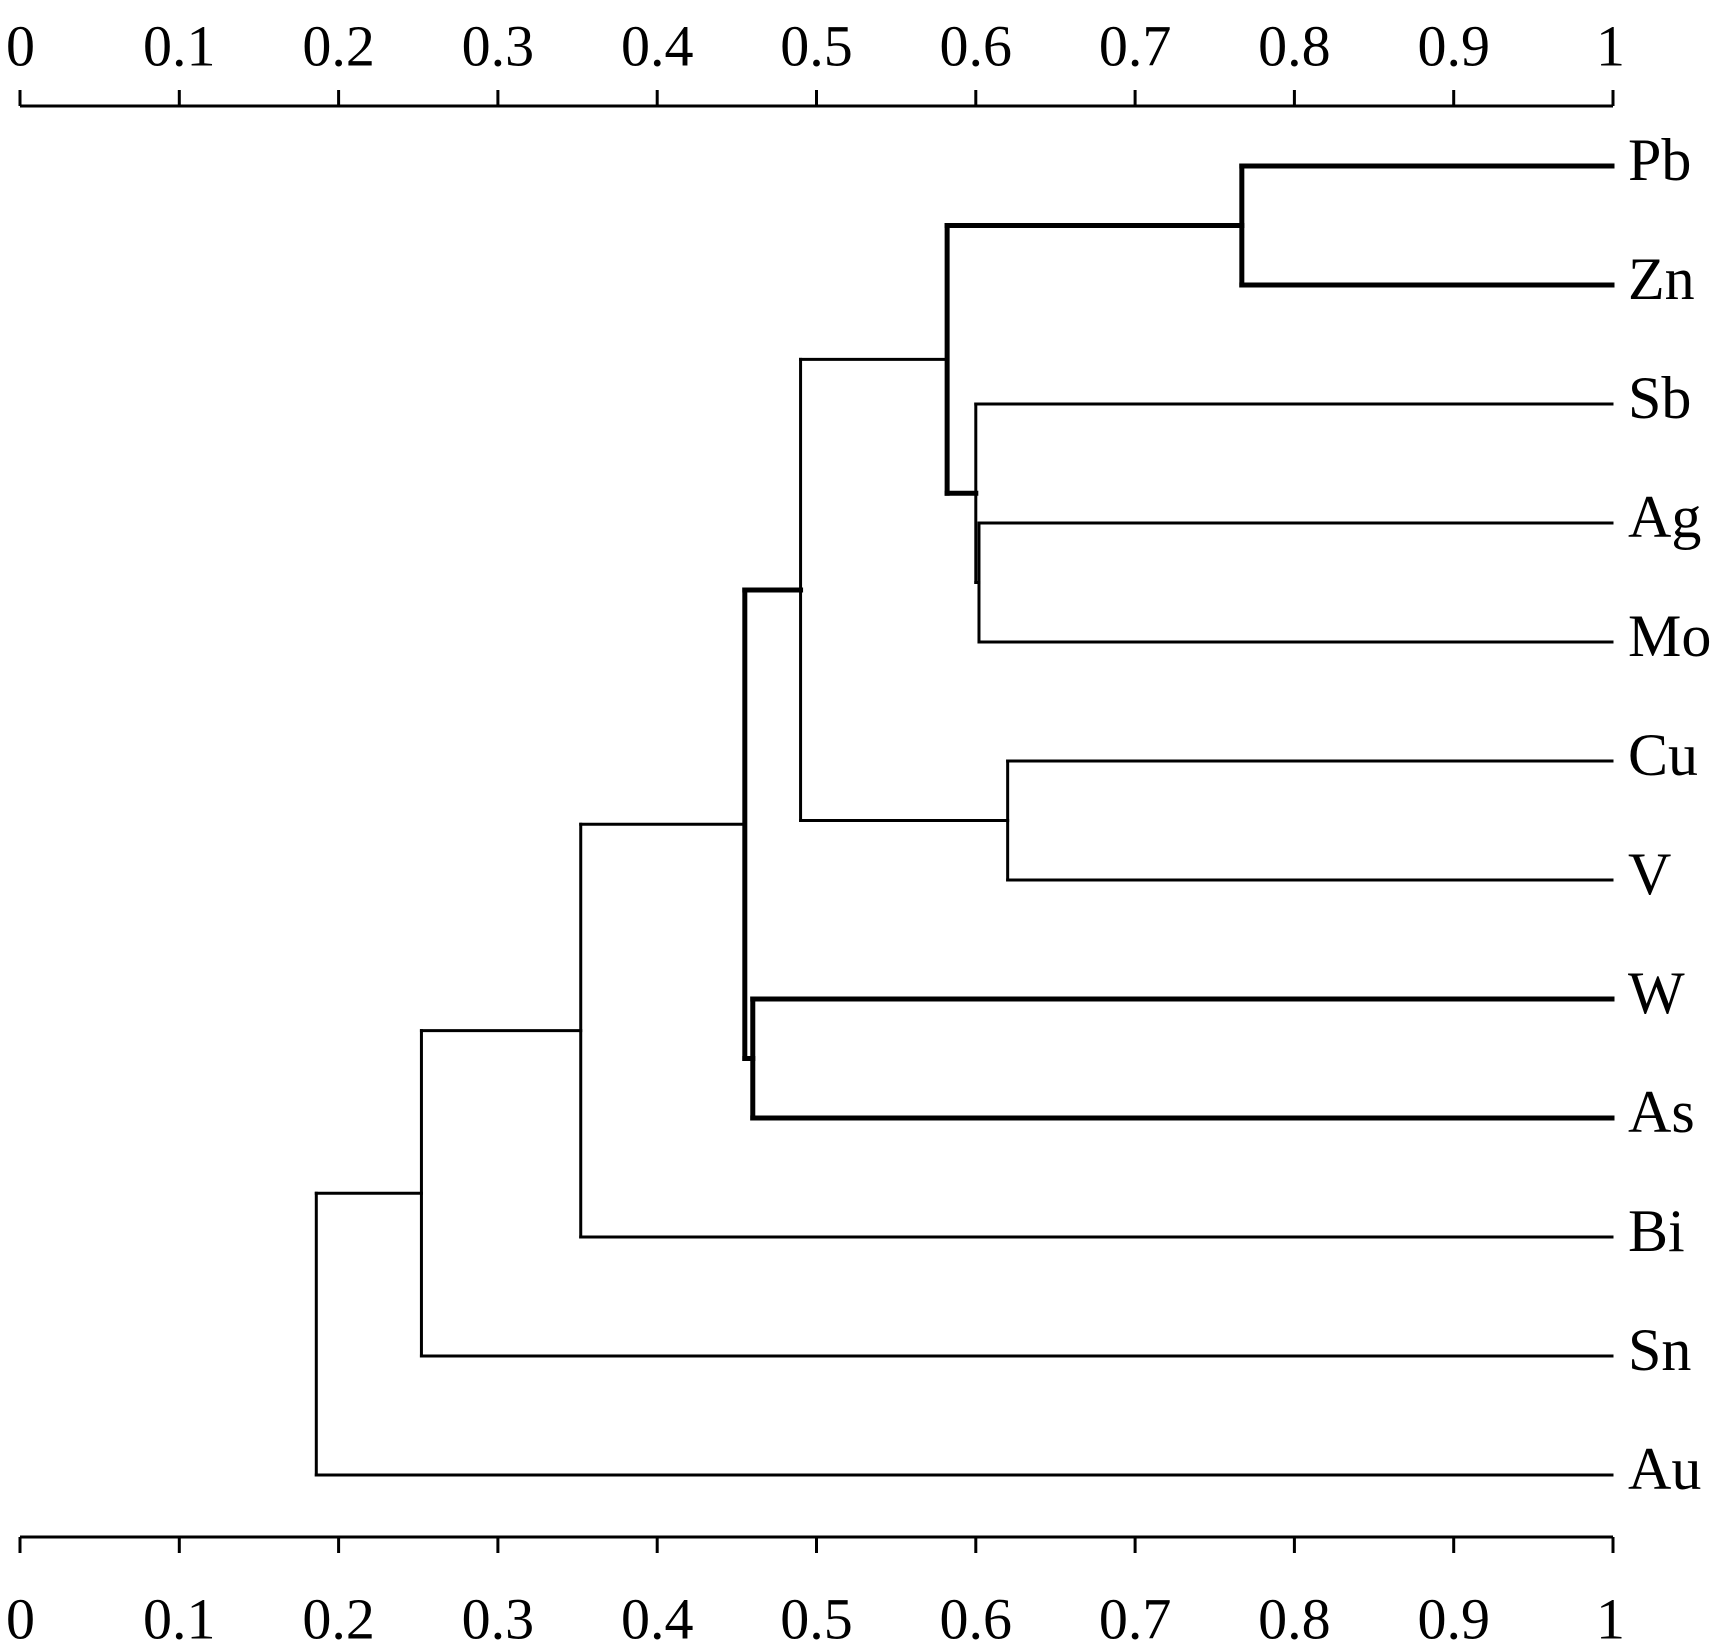 The width and height of the screenshot is (1719, 1641). What do you see at coordinates (1664, 1469) in the screenshot?
I see `leaf-label-au: Au` at bounding box center [1664, 1469].